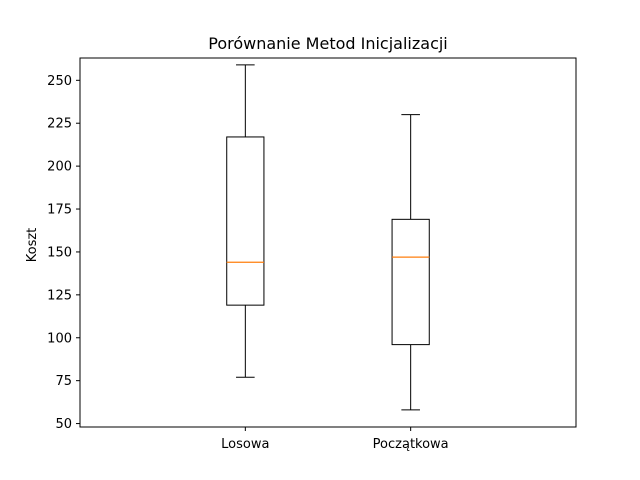  What do you see at coordinates (59, 252) in the screenshot?
I see `y-tick-label: 150` at bounding box center [59, 252].